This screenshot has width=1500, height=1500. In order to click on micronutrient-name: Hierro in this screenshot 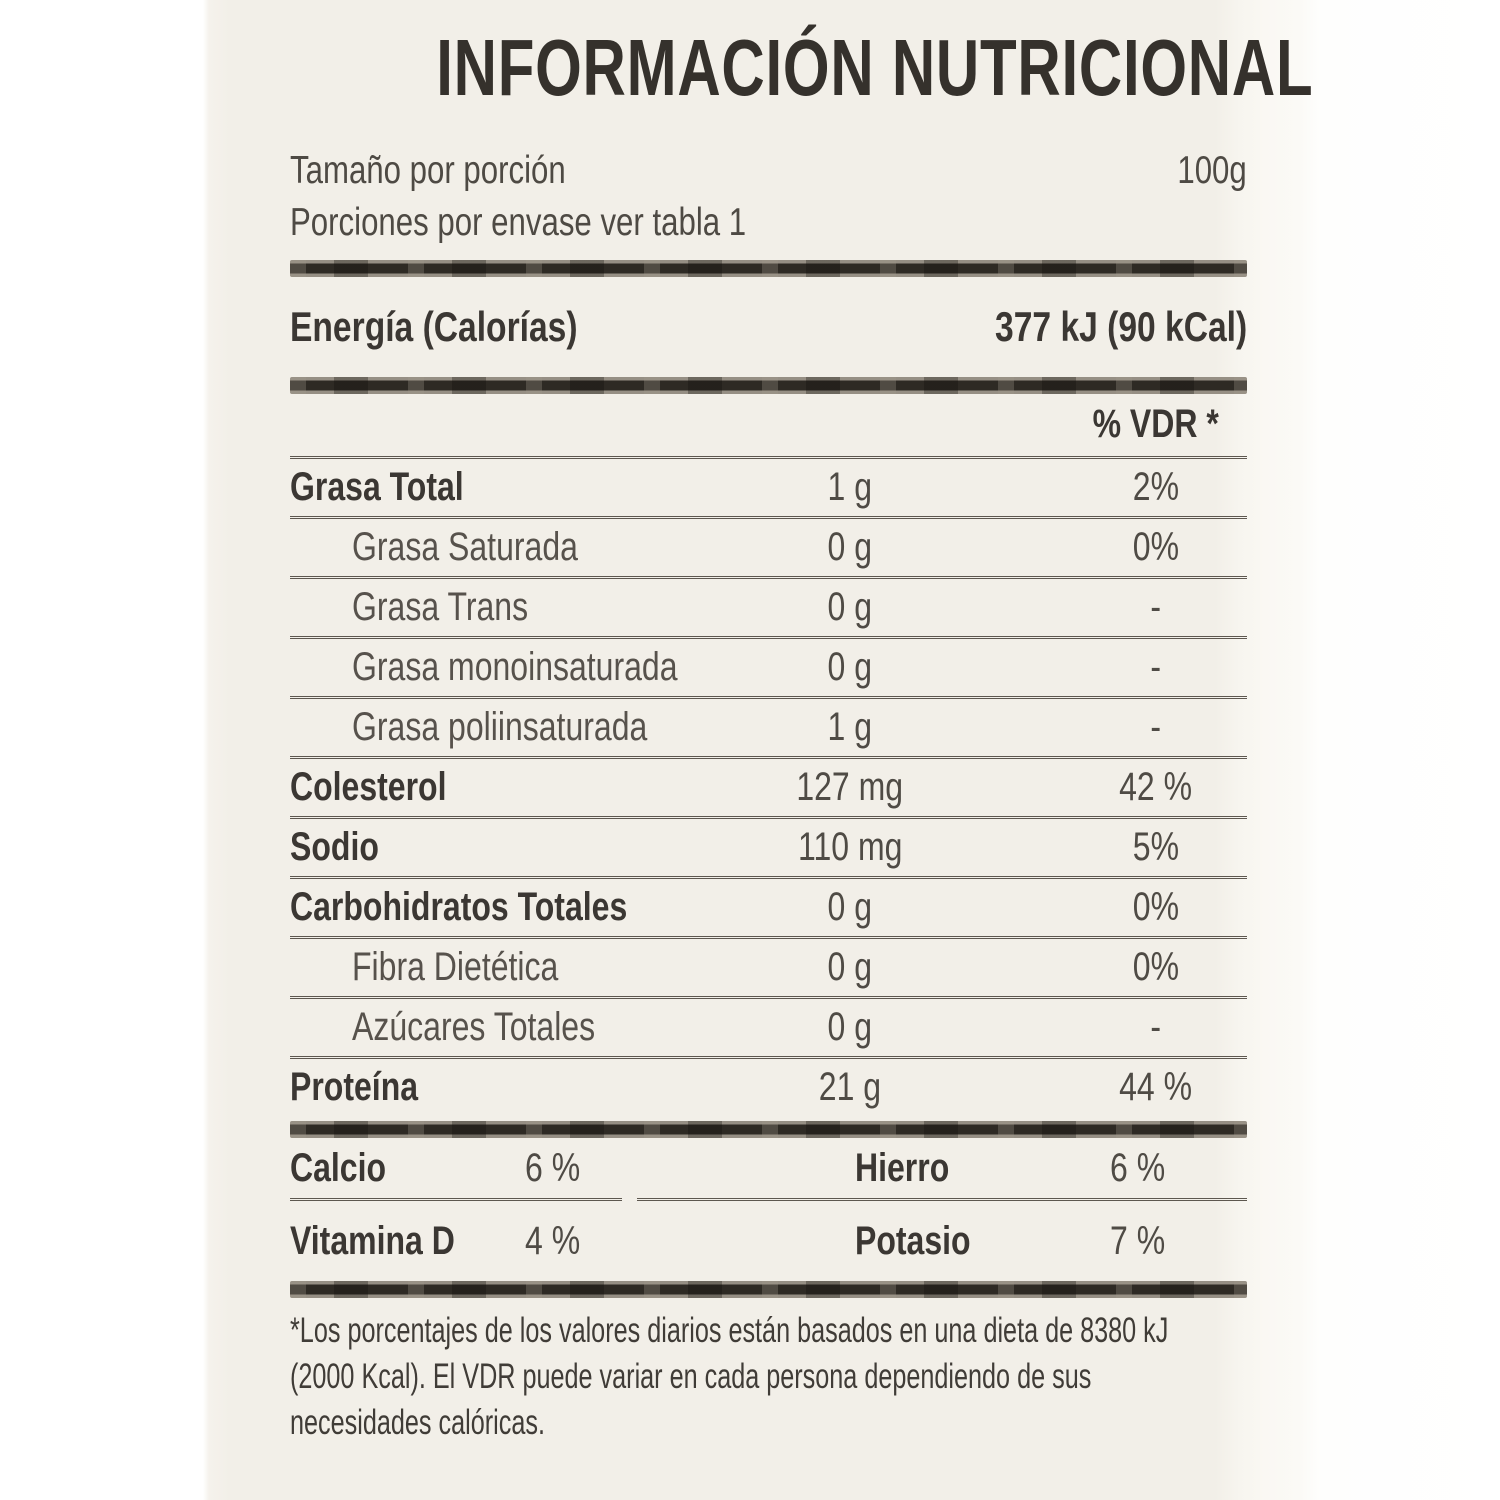, I will do `click(902, 1167)`.